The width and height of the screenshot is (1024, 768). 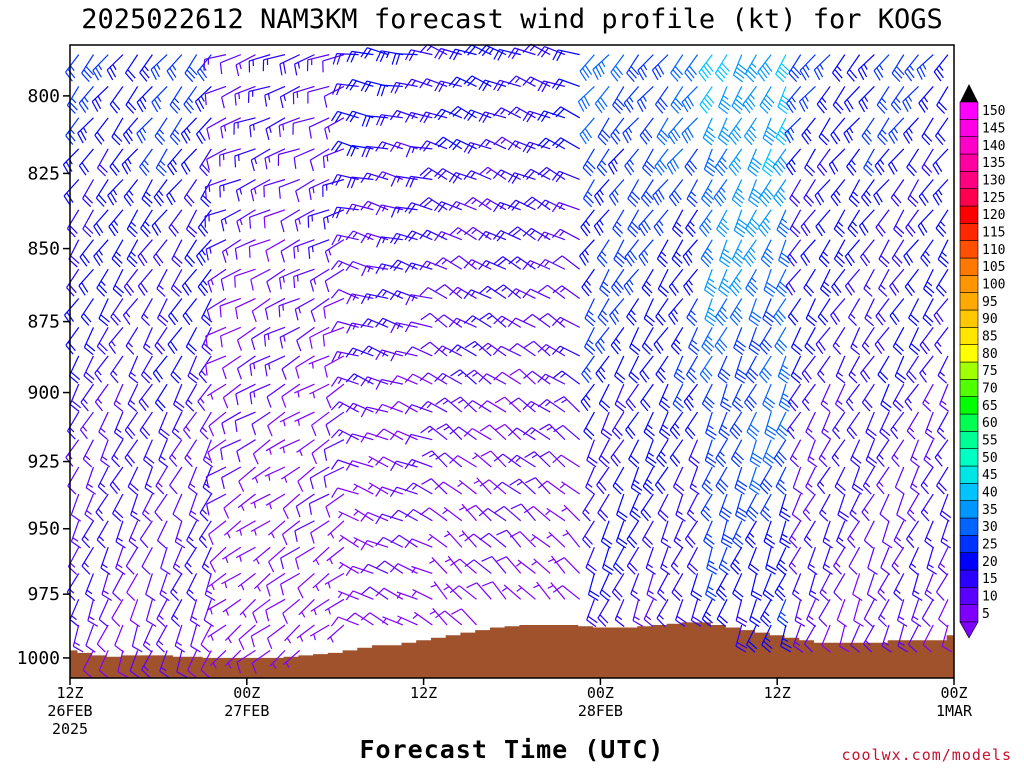 What do you see at coordinates (43, 322) in the screenshot?
I see `y-tick-label: 875` at bounding box center [43, 322].